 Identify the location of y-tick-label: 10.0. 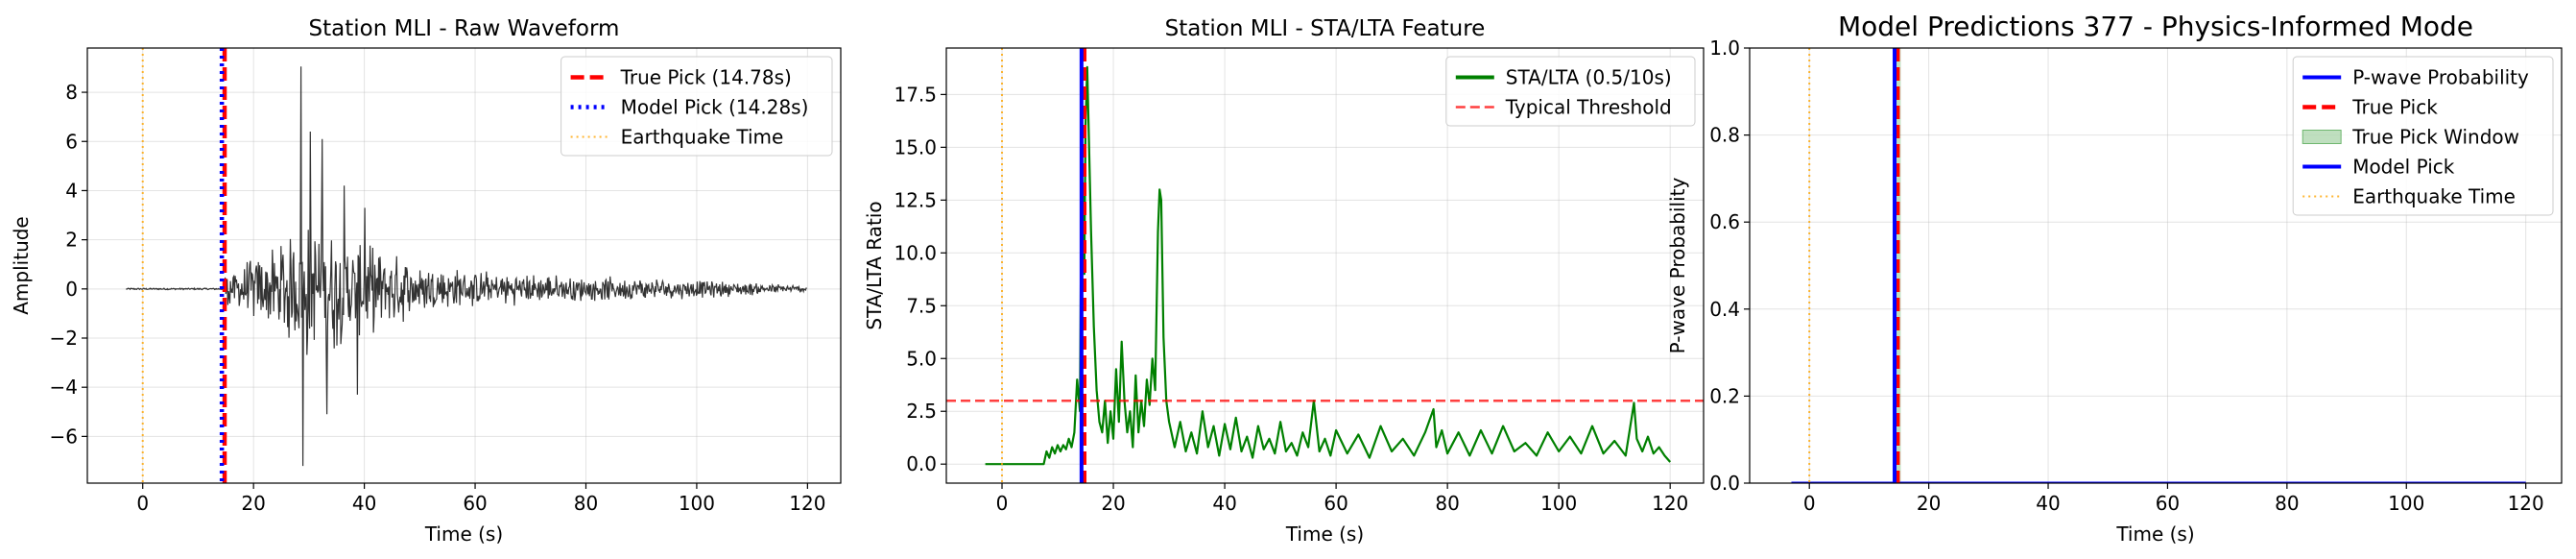
(915, 252).